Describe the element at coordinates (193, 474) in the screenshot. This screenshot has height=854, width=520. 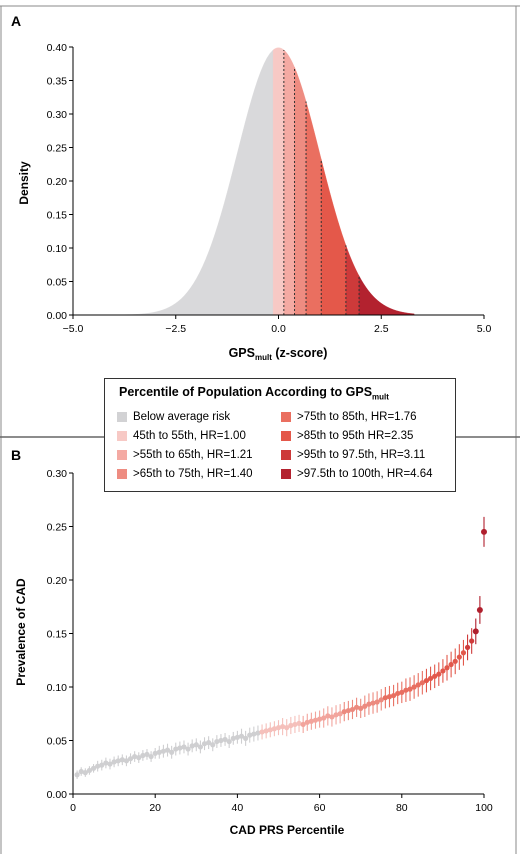
I see `legend-label: >65th to 75th, HR=1.40` at that location.